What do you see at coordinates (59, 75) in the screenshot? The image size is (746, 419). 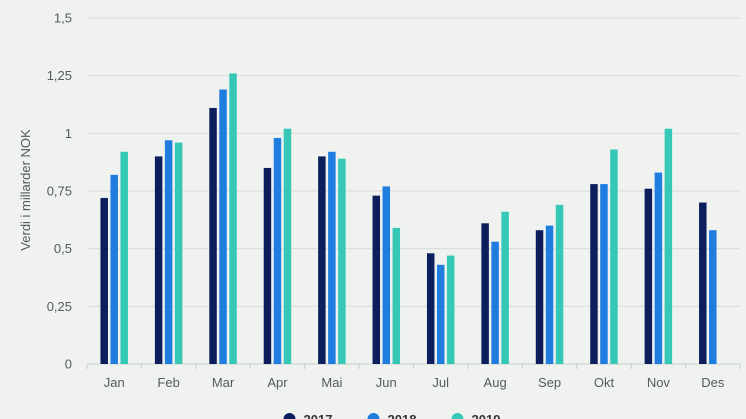 I see `y-tick-label: 1,25` at bounding box center [59, 75].